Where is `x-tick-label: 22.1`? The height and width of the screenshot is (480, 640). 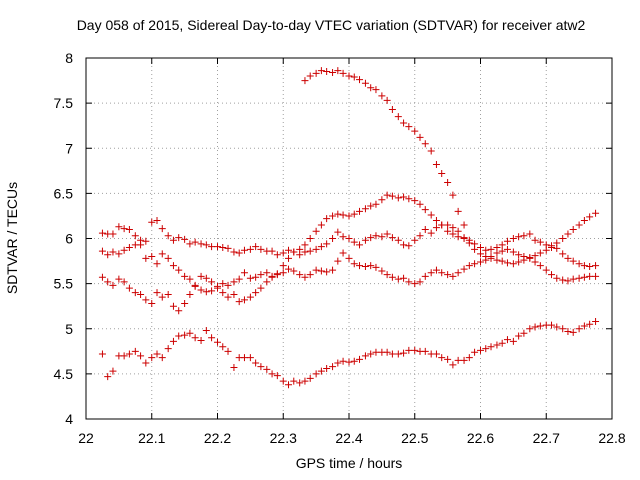
x-tick-label: 22.1 is located at coordinates (151, 438).